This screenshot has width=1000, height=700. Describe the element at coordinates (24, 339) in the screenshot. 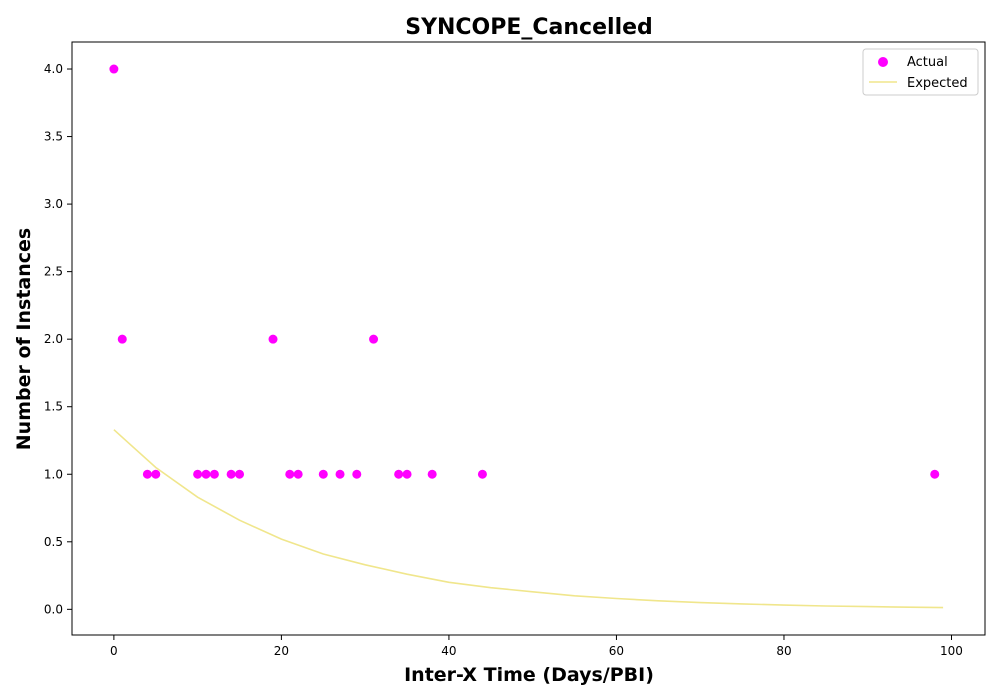

I see `y-axis-title: Number of Instances` at that location.